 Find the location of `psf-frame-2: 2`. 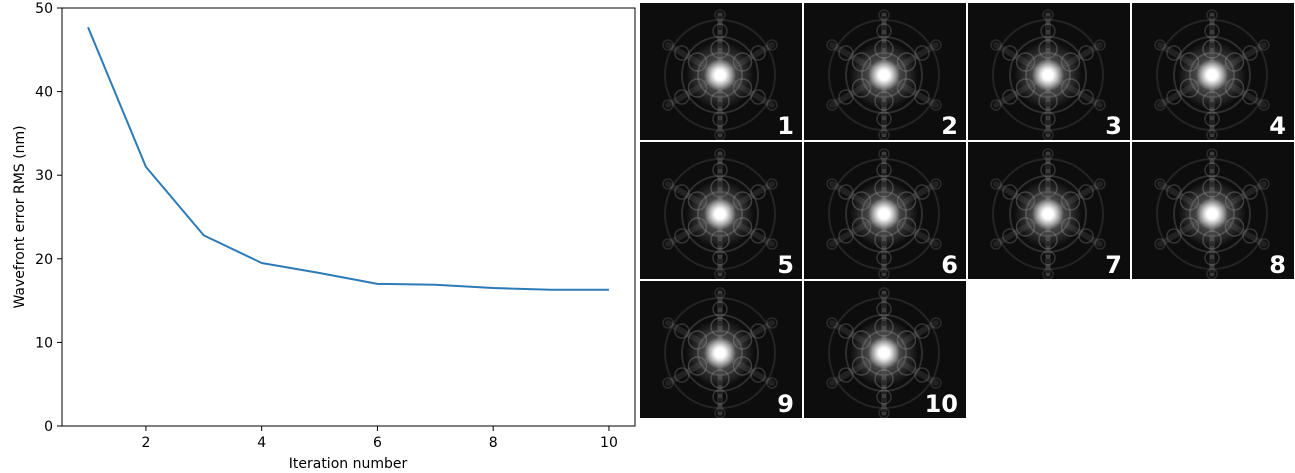

psf-frame-2: 2 is located at coordinates (885, 71).